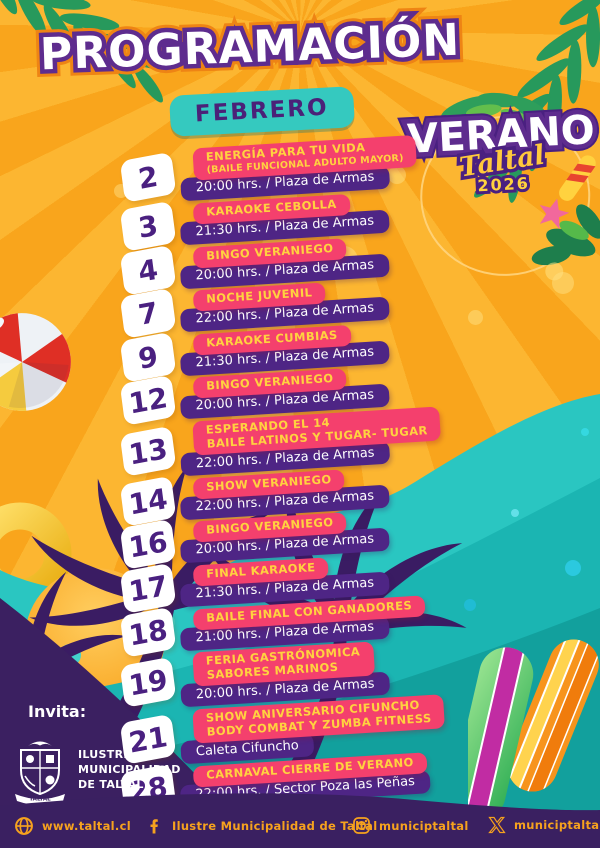  What do you see at coordinates (148, 451) in the screenshot?
I see `event-day: 13` at bounding box center [148, 451].